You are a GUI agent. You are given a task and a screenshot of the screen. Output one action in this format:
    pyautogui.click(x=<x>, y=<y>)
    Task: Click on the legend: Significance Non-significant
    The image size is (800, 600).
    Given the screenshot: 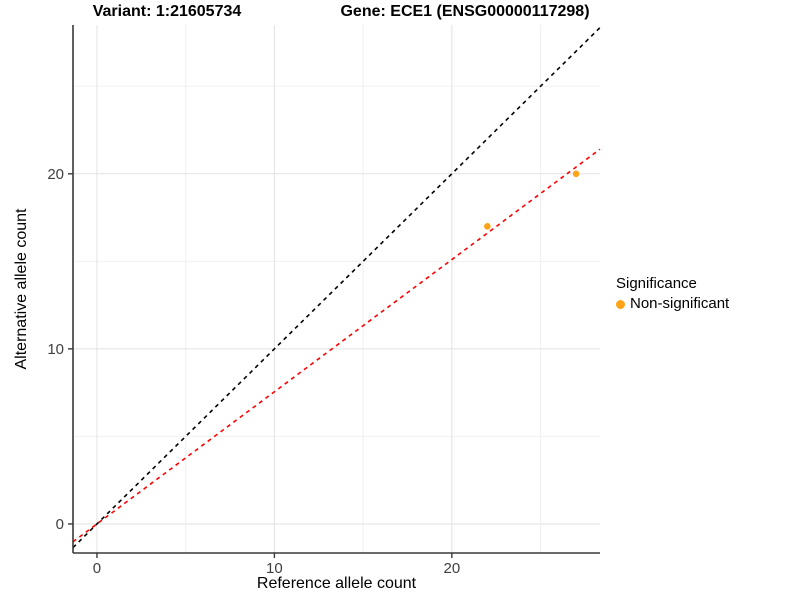 What is the action you would take?
    pyautogui.click(x=672, y=294)
    